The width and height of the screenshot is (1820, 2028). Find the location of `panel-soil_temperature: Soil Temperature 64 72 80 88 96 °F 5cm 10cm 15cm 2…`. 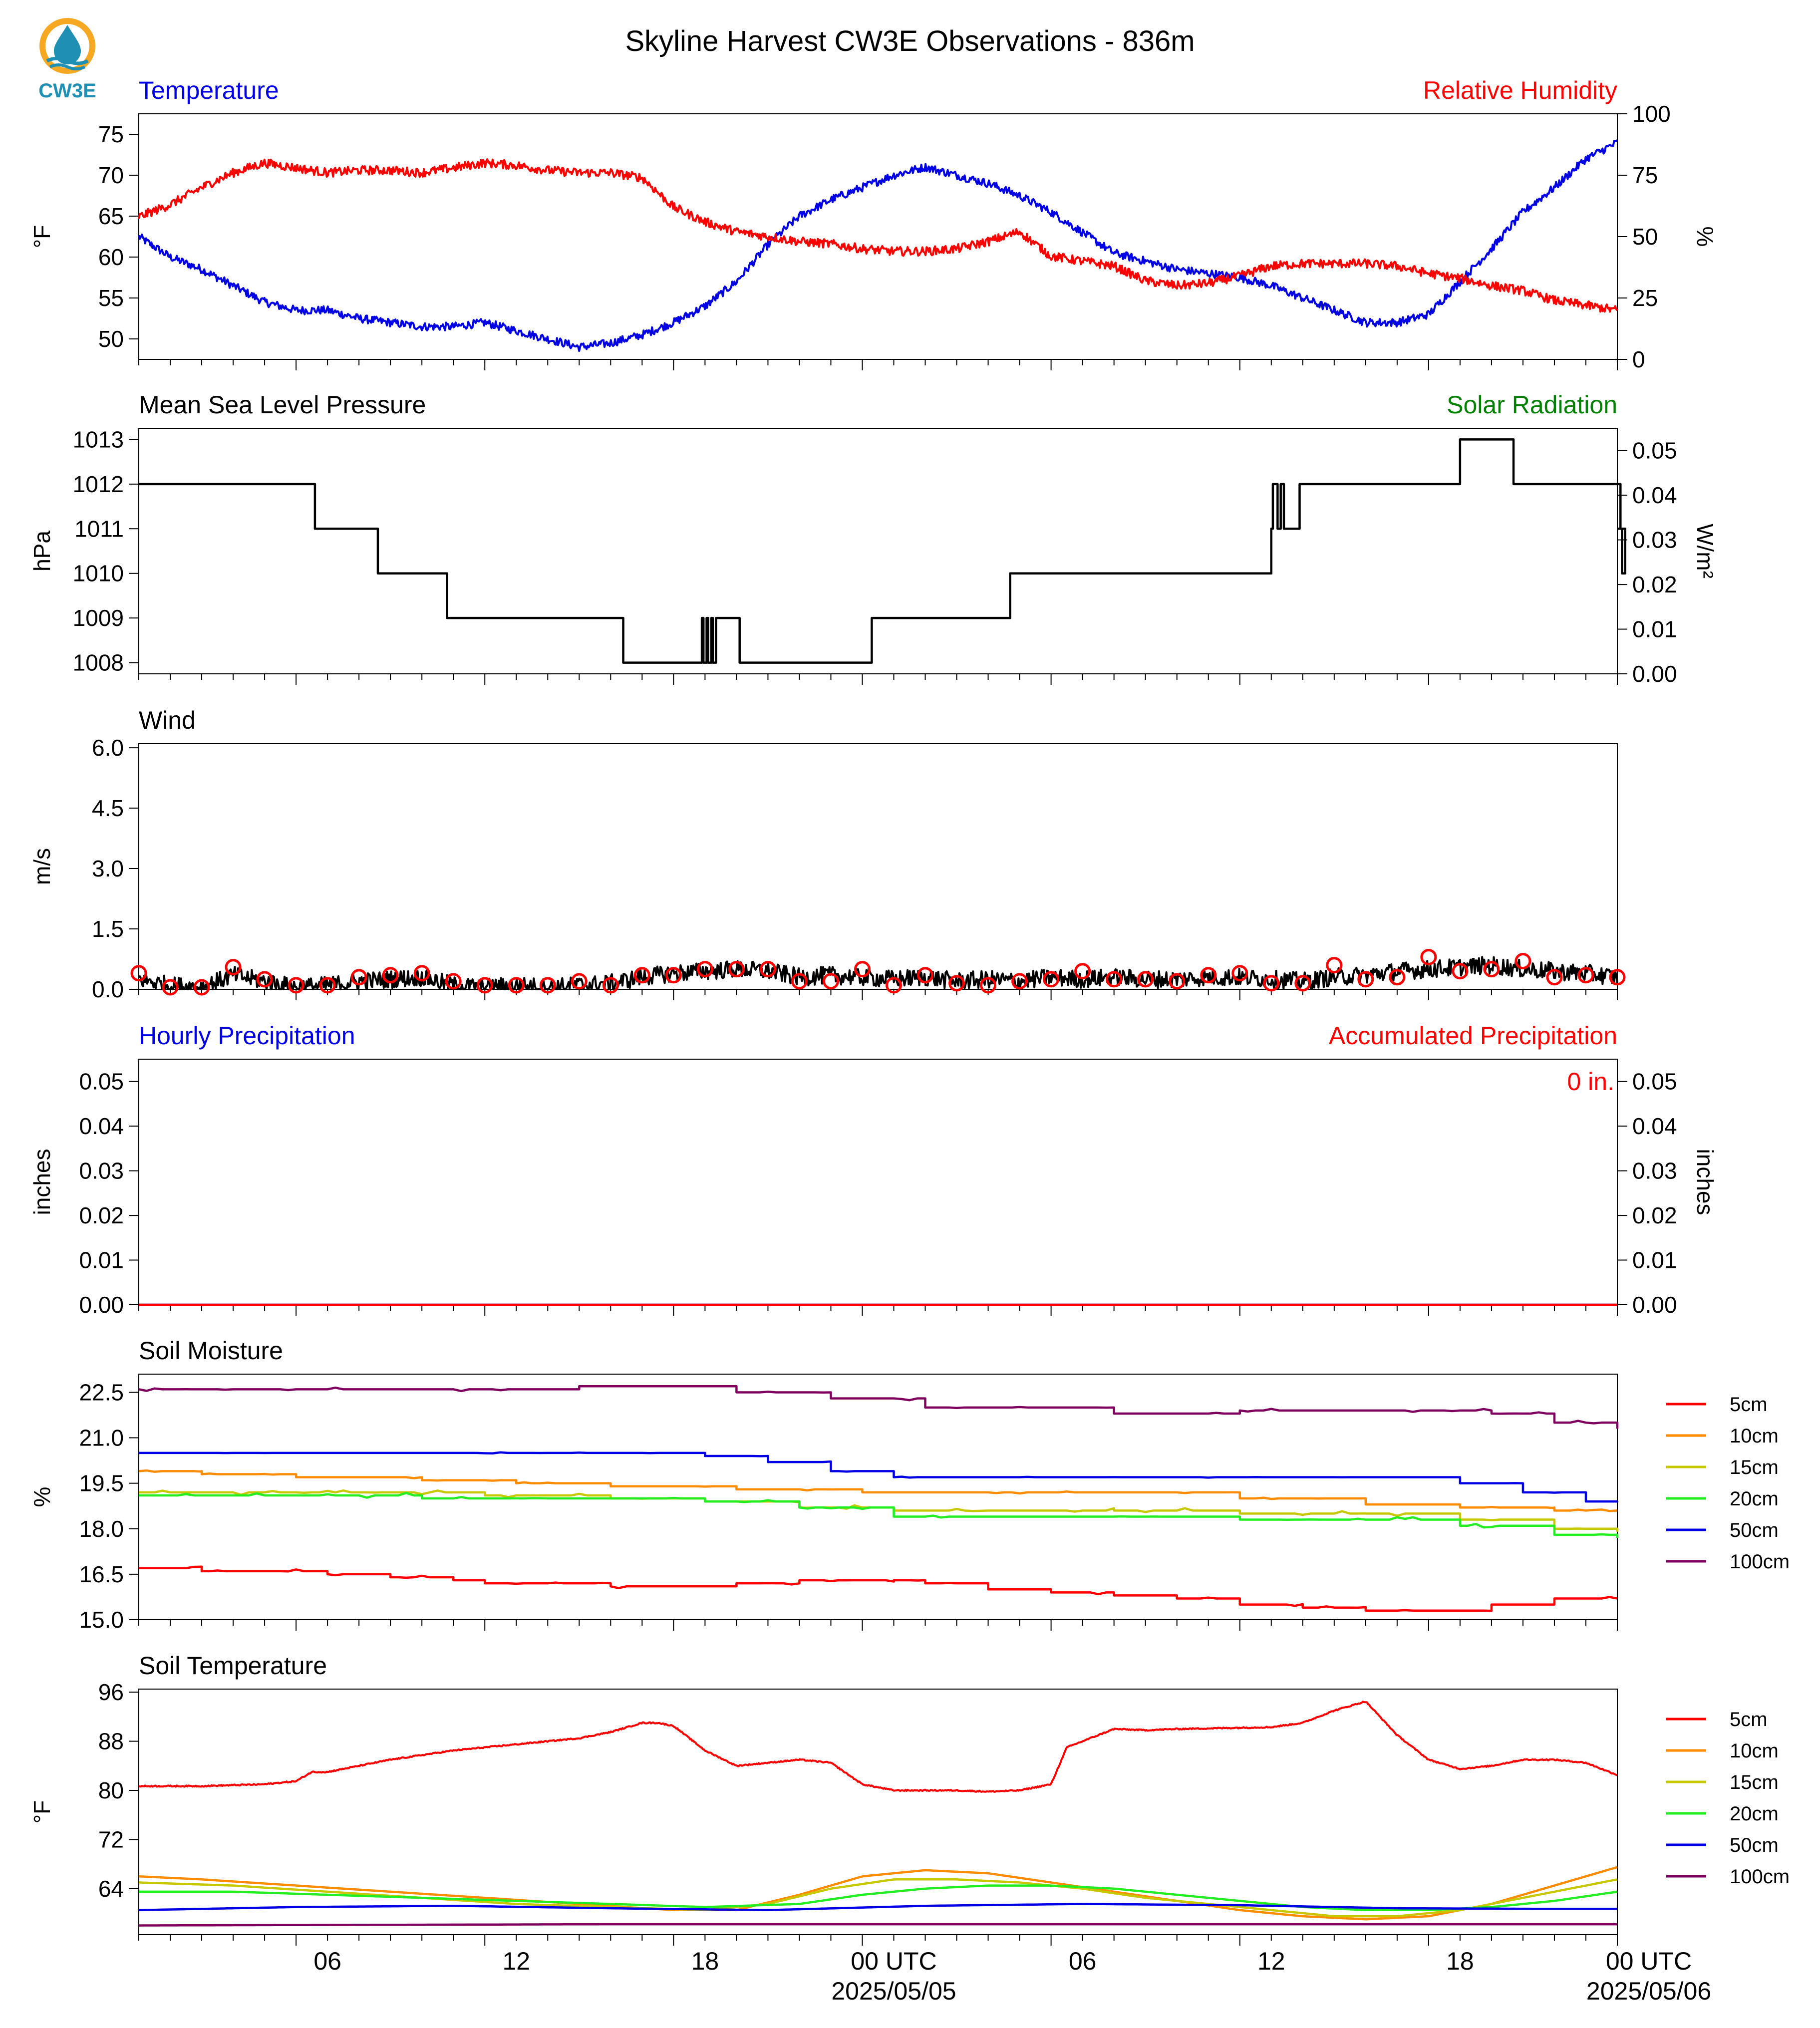

panel-soil_temperature: Soil Temperature 64 72 80 88 96 °F 5cm 10cm 15cm 2… is located at coordinates (909, 1799).